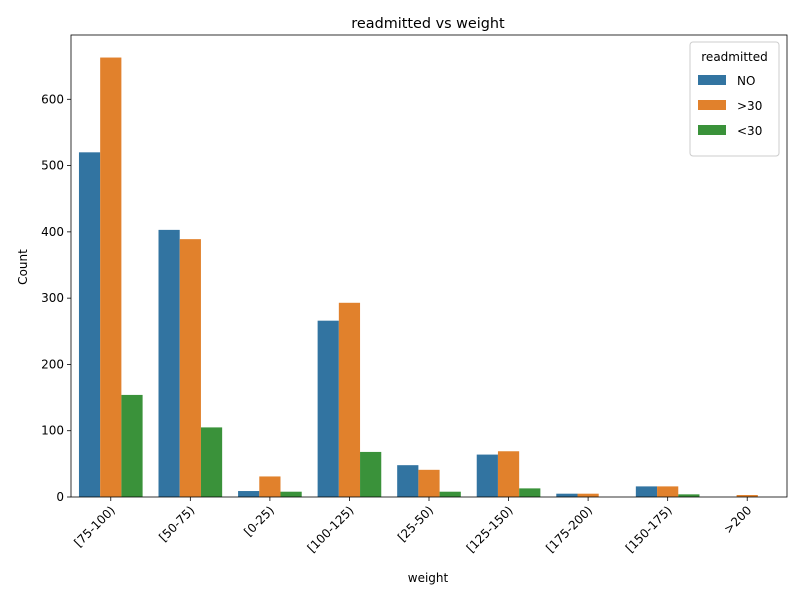 The height and width of the screenshot is (600, 800). I want to click on legend: readmitted NO >30 <30, so click(734, 99).